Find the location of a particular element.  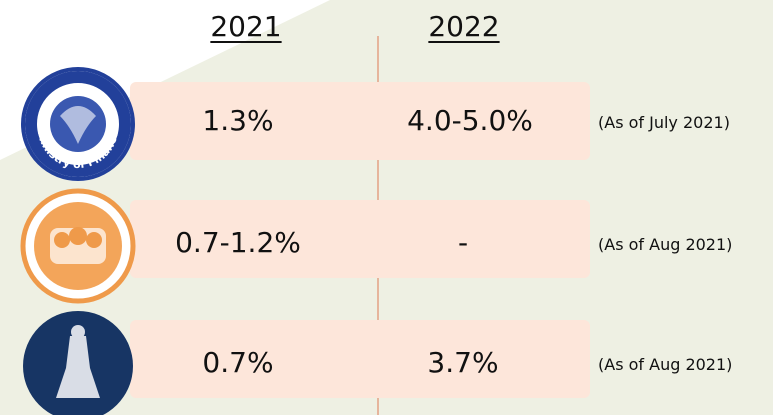

column-header: 2022 is located at coordinates (464, 26).